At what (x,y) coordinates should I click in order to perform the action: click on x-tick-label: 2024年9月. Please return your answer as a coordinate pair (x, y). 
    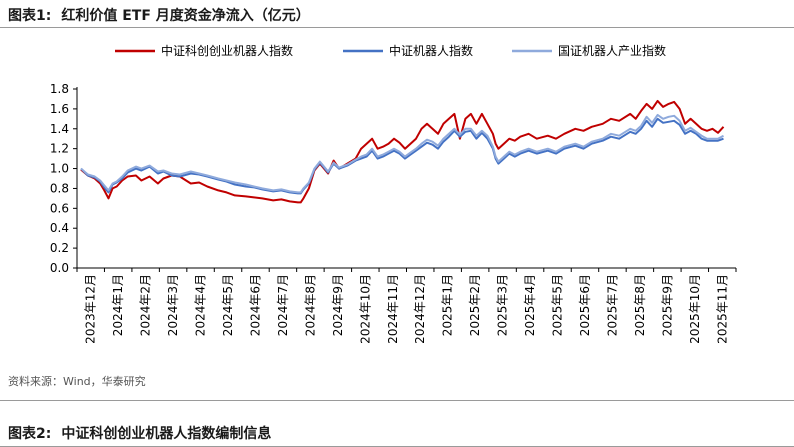
    Looking at the image, I should click on (338, 305).